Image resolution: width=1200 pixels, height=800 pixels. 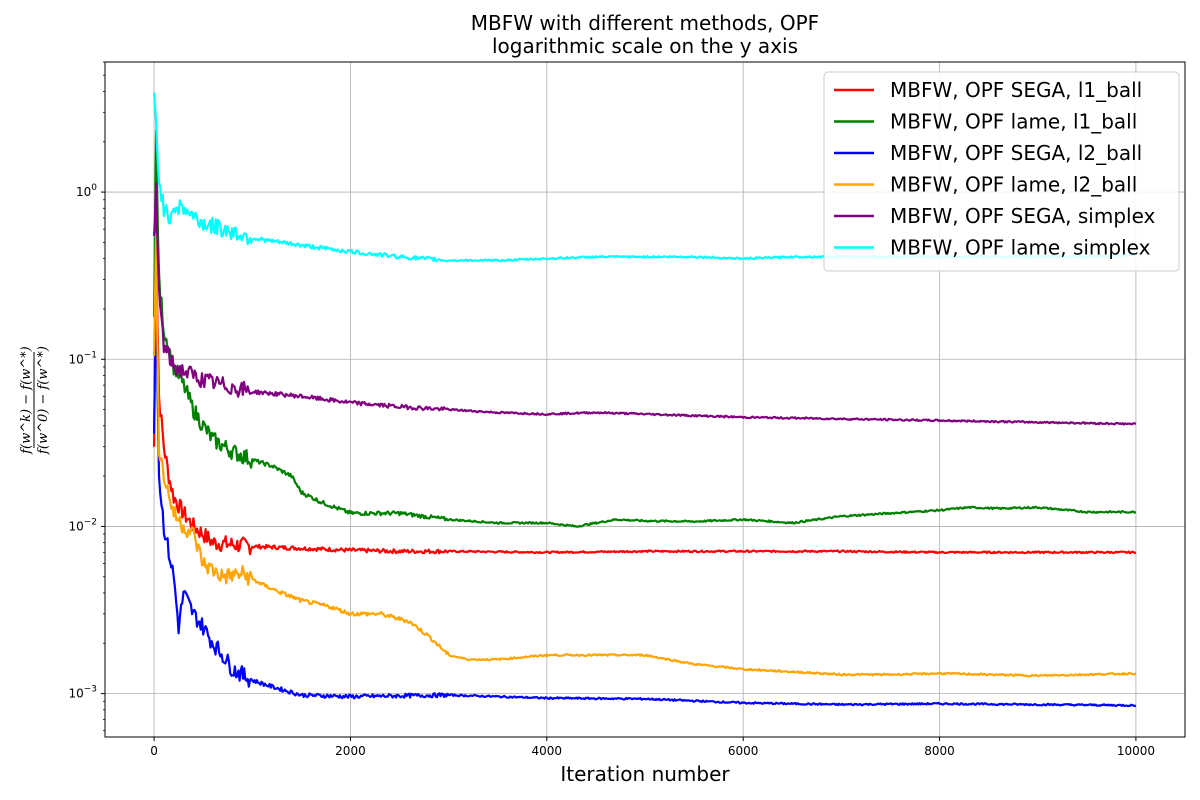 What do you see at coordinates (939, 751) in the screenshot?
I see `x-tick-label: 8000` at bounding box center [939, 751].